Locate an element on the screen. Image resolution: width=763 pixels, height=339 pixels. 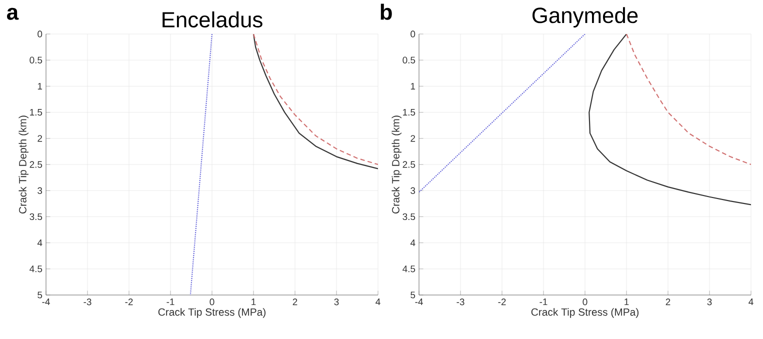
text: a is located at coordinates (13, 14).